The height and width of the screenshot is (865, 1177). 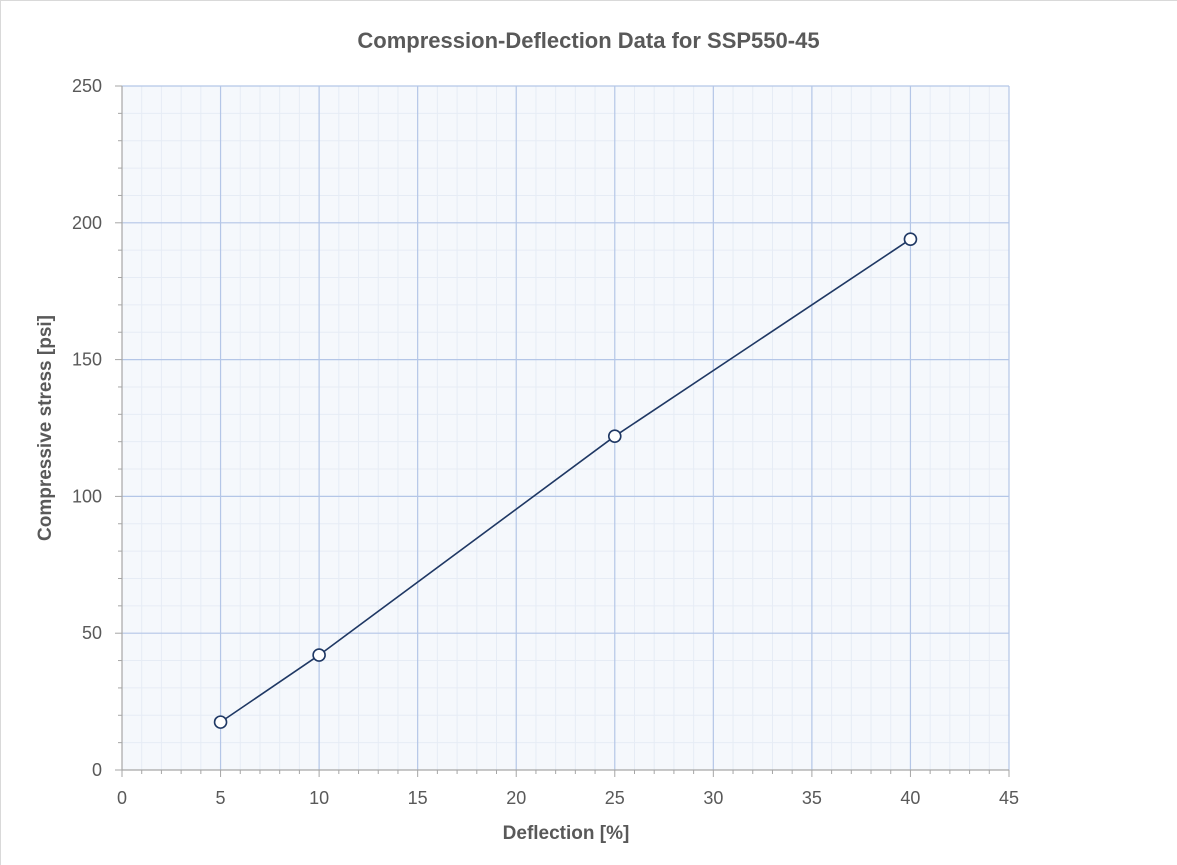 I want to click on x-tick-label: 0, so click(x=122, y=798).